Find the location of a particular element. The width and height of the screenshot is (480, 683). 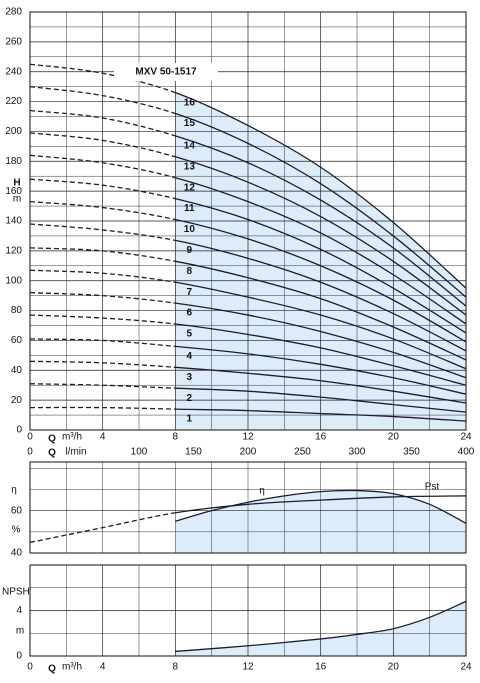

x2-tick-label: 400 is located at coordinates (466, 452).